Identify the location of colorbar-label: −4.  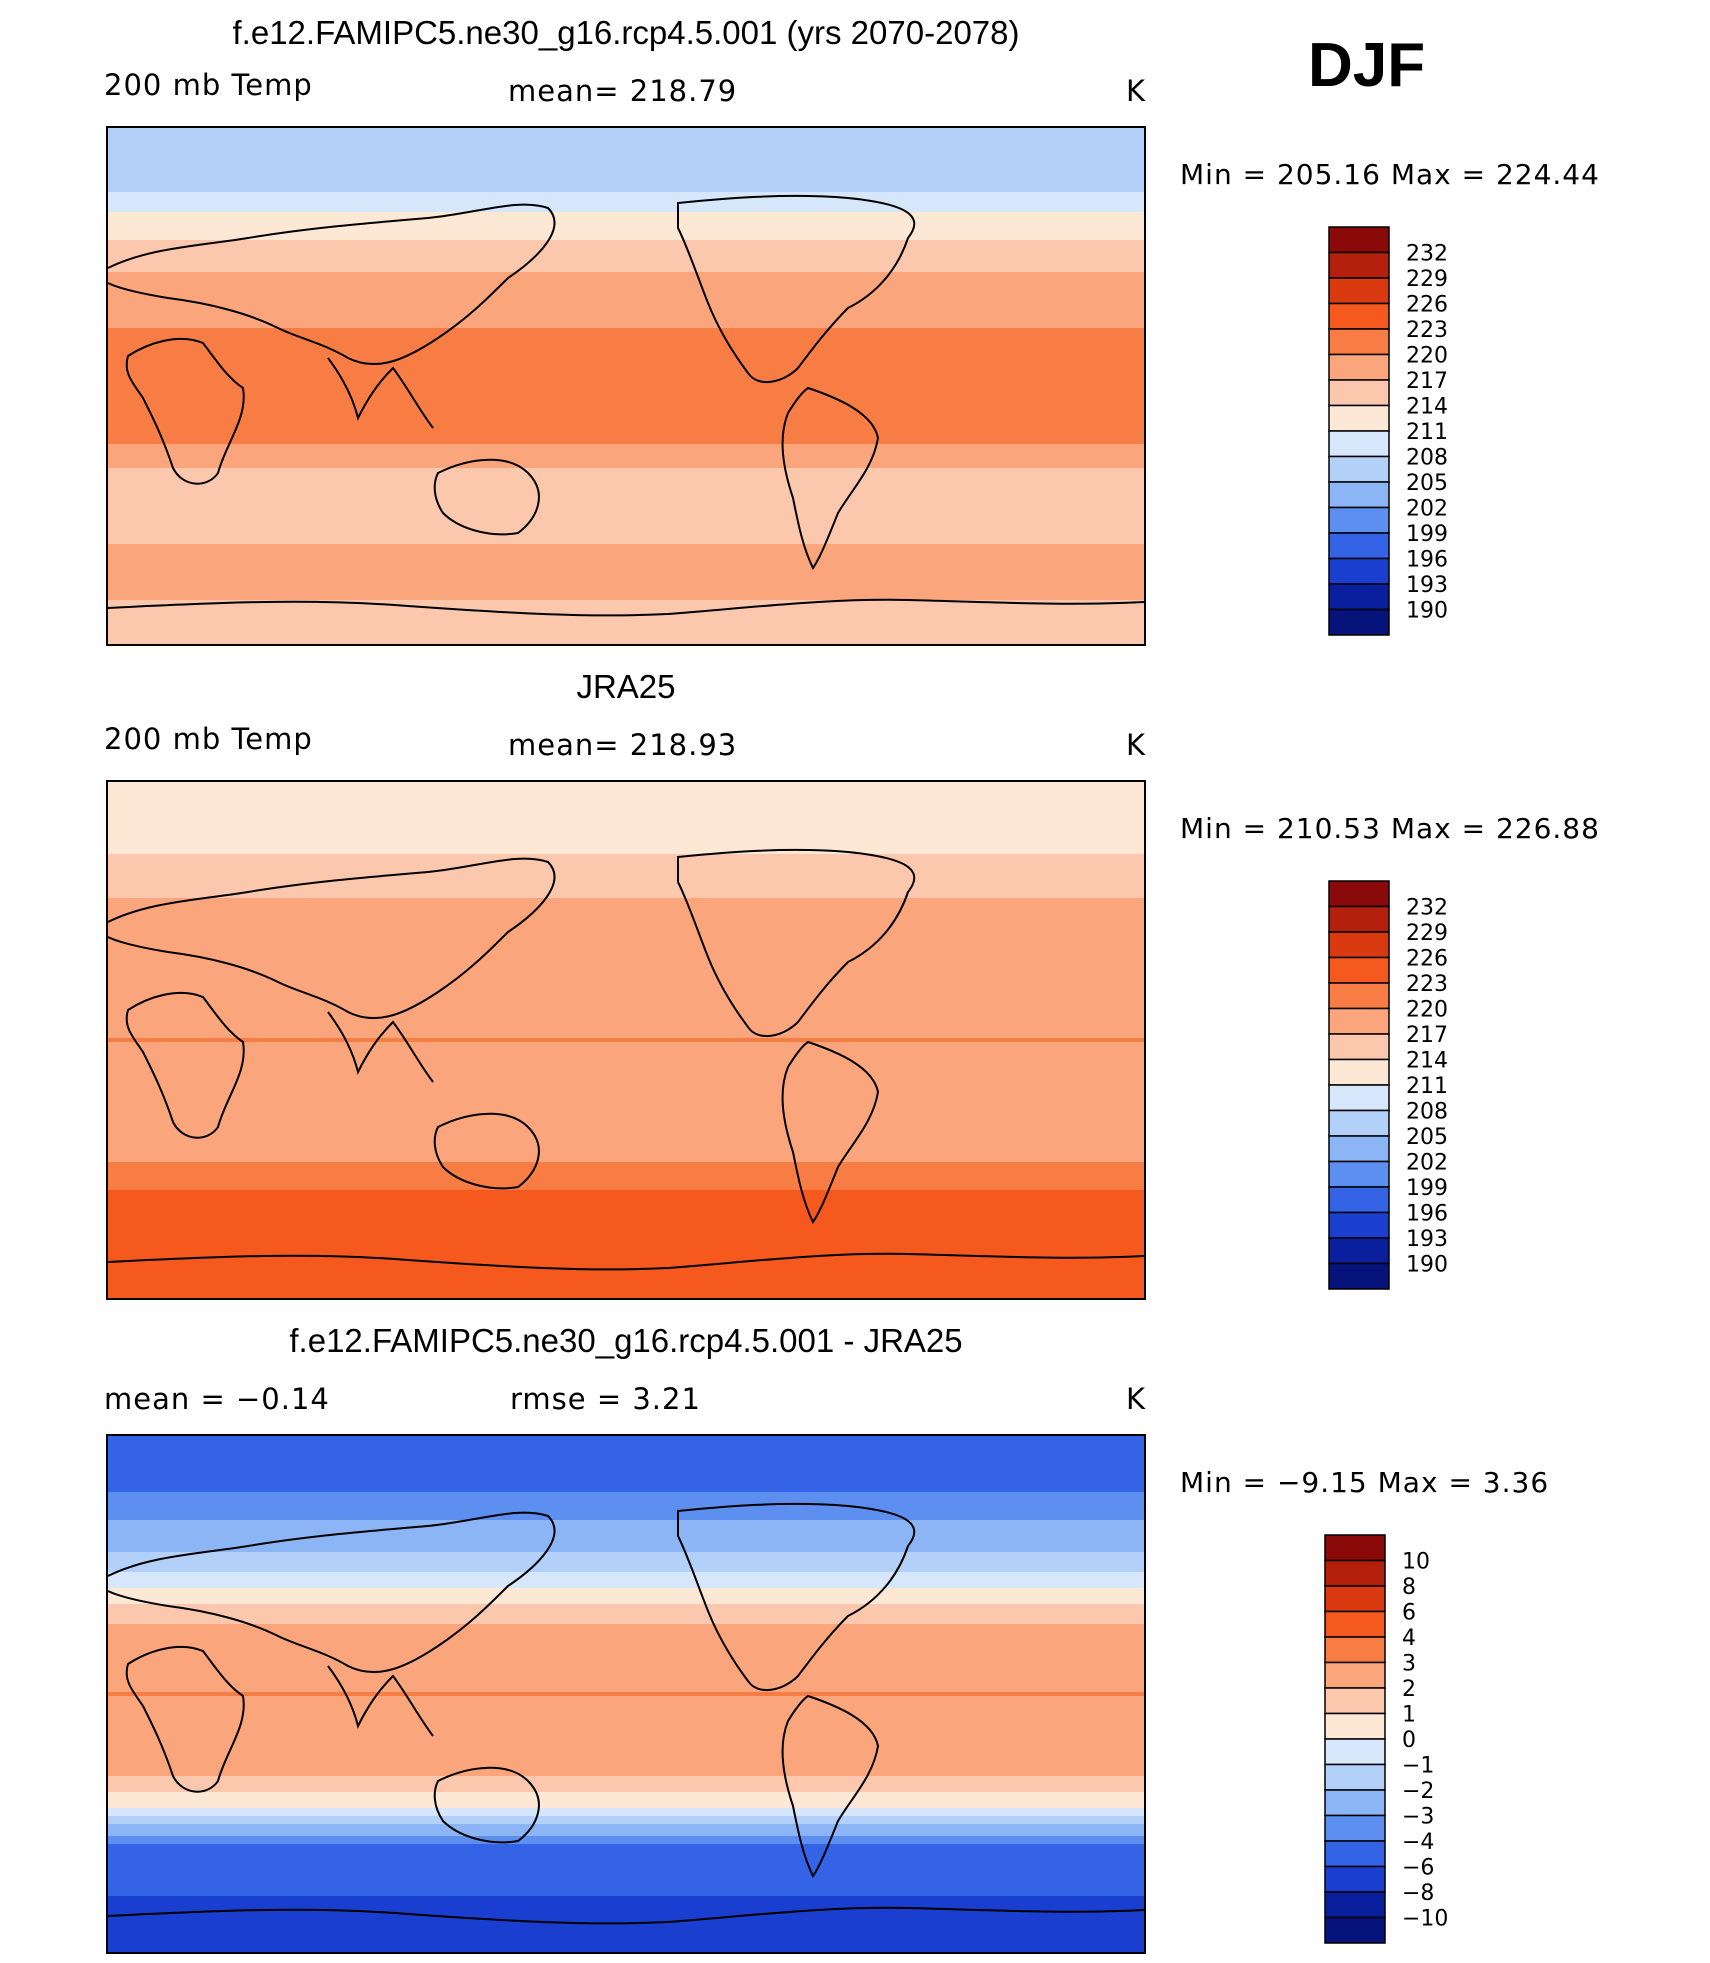
(1418, 1842).